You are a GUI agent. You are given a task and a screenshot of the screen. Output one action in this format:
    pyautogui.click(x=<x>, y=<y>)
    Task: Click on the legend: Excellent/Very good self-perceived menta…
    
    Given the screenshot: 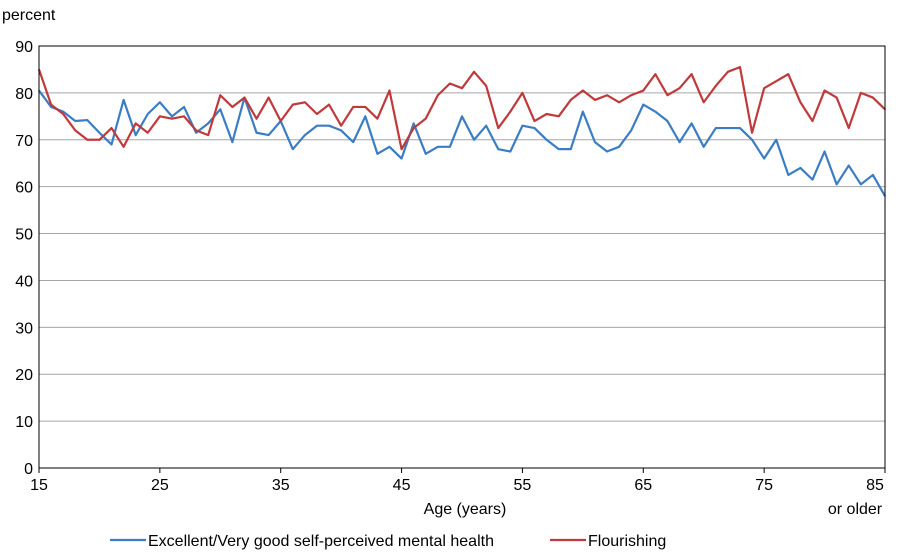 What is the action you would take?
    pyautogui.click(x=388, y=541)
    